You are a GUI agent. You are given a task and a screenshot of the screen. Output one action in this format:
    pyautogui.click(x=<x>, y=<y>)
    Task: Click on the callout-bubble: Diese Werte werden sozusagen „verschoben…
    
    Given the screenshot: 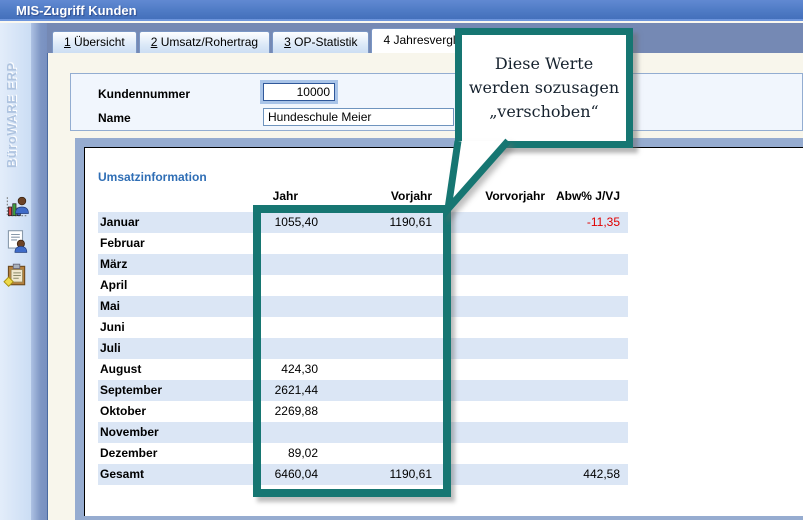 What is the action you would take?
    pyautogui.click(x=544, y=88)
    